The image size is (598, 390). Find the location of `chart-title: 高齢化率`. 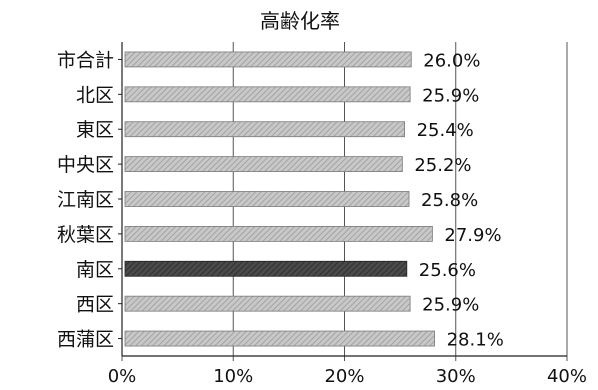

chart-title: 高齢化率 is located at coordinates (300, 21).